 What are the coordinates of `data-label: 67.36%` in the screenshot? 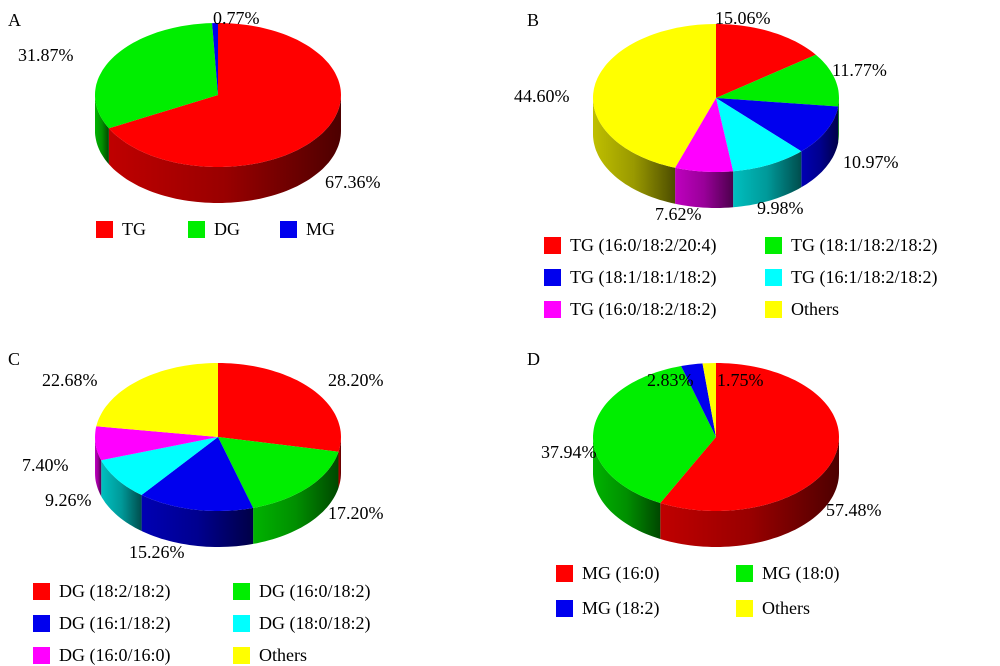 It's located at (353, 182).